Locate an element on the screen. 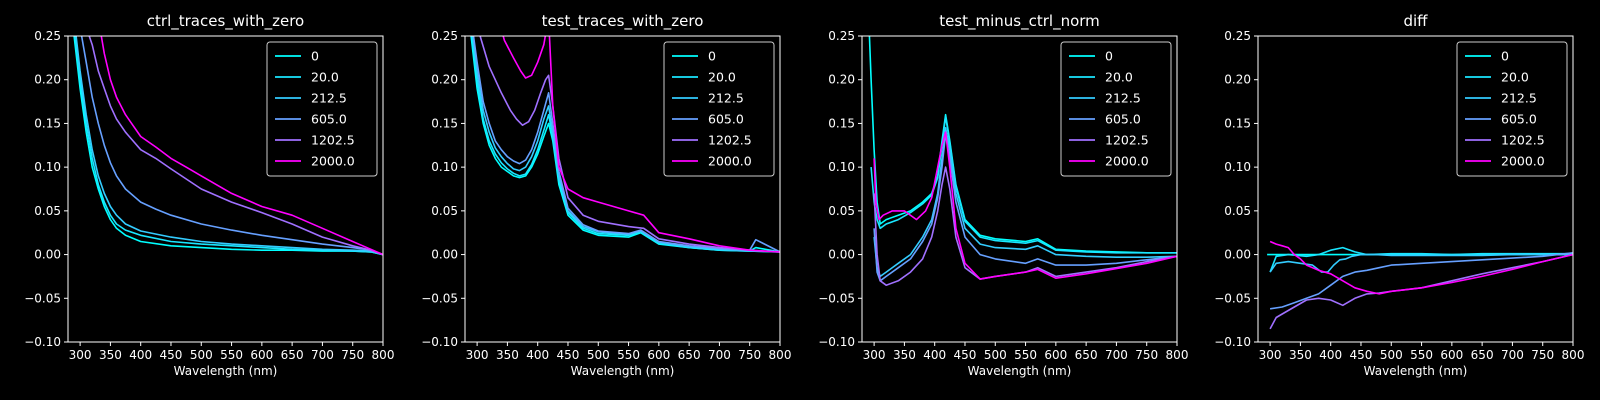 The image size is (1600, 400). y-tick-label: 0.15 is located at coordinates (47, 123).